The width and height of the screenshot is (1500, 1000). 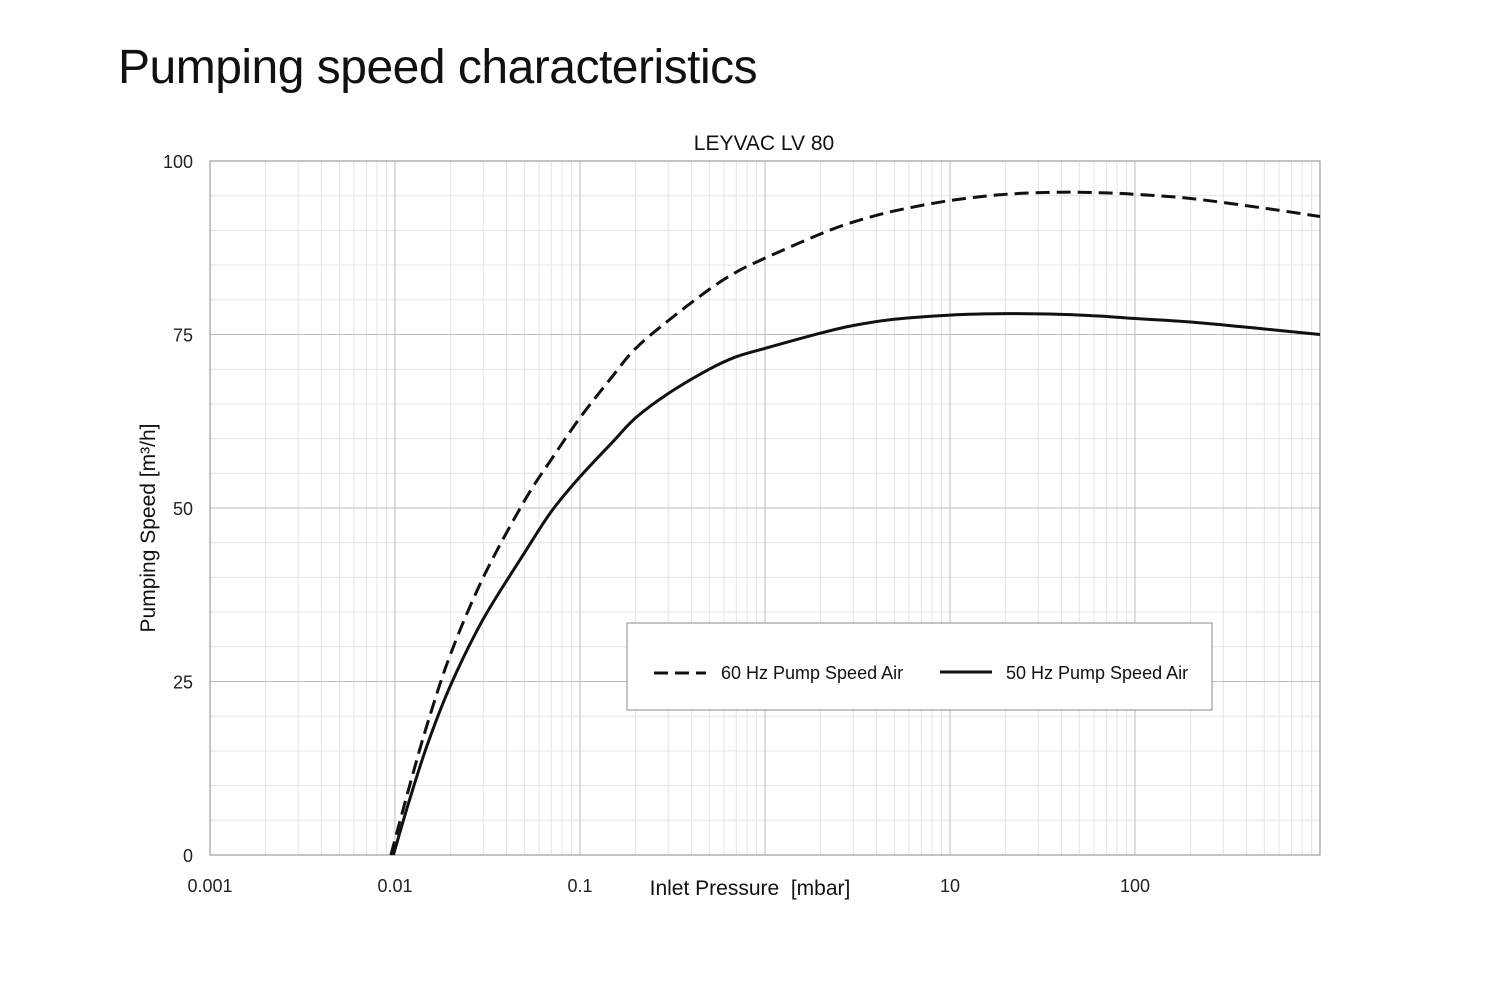 I want to click on y-tick-label: 0, so click(x=188, y=856).